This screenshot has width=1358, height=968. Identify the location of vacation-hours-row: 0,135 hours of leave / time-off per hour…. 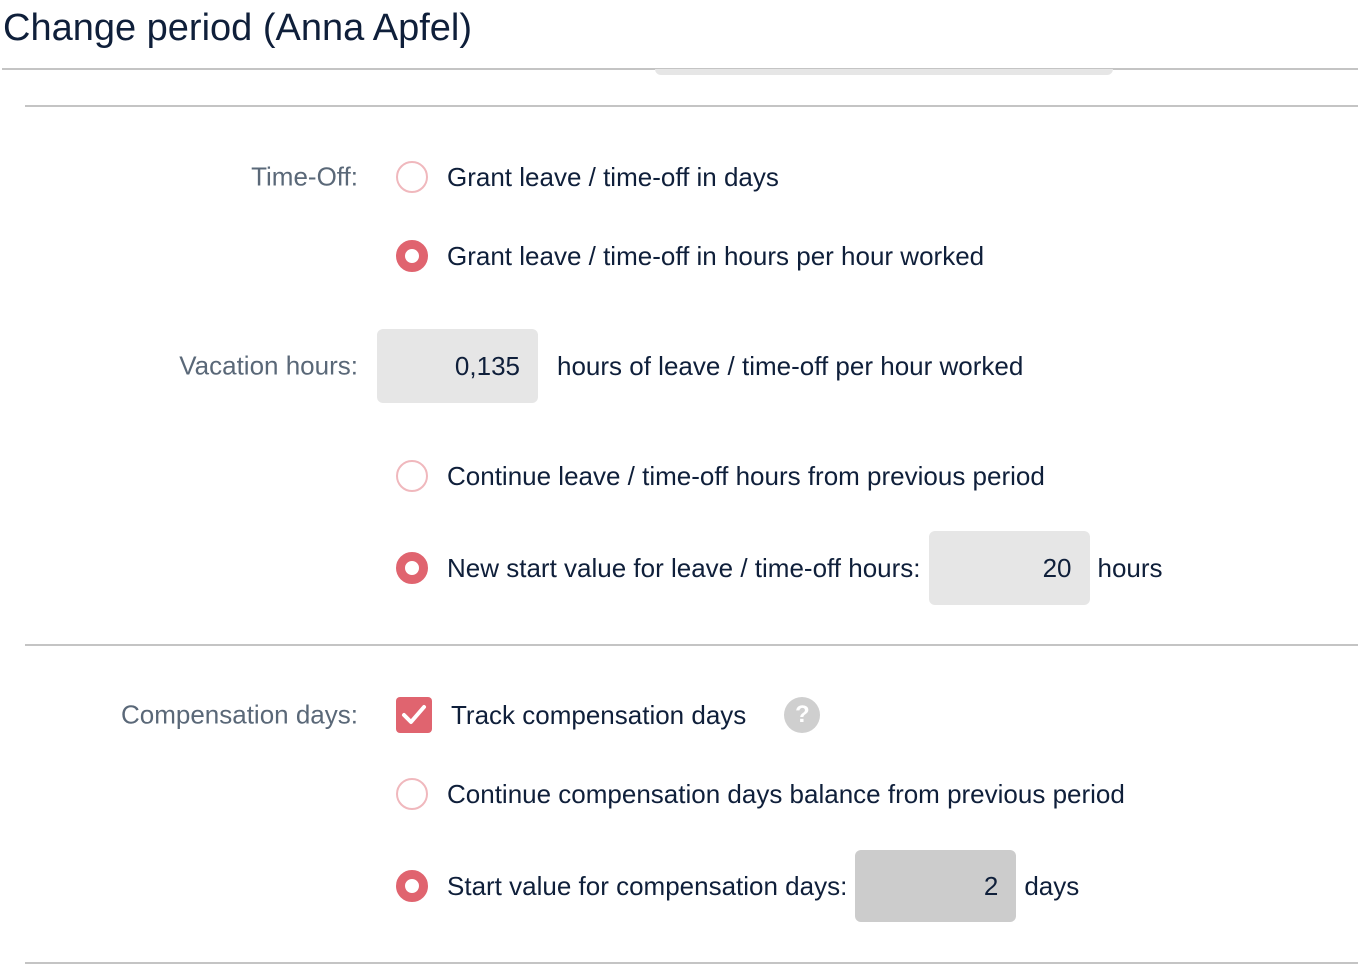
(700, 366).